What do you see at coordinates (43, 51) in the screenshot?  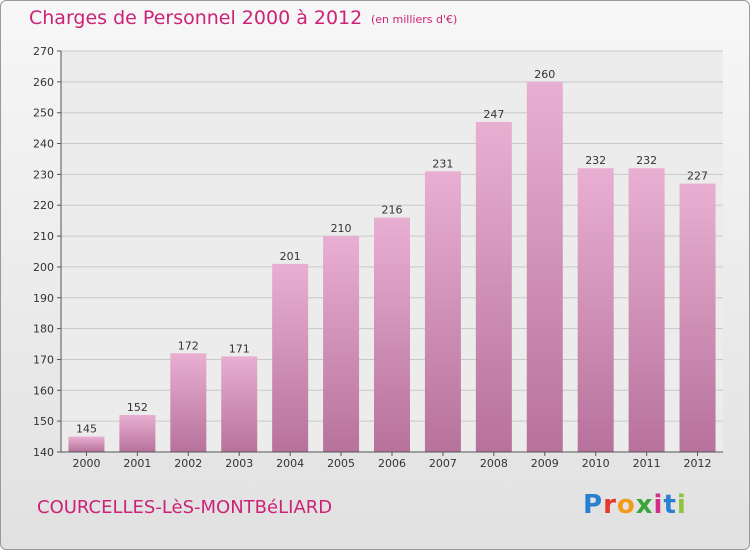 I see `y-tick-label: 270` at bounding box center [43, 51].